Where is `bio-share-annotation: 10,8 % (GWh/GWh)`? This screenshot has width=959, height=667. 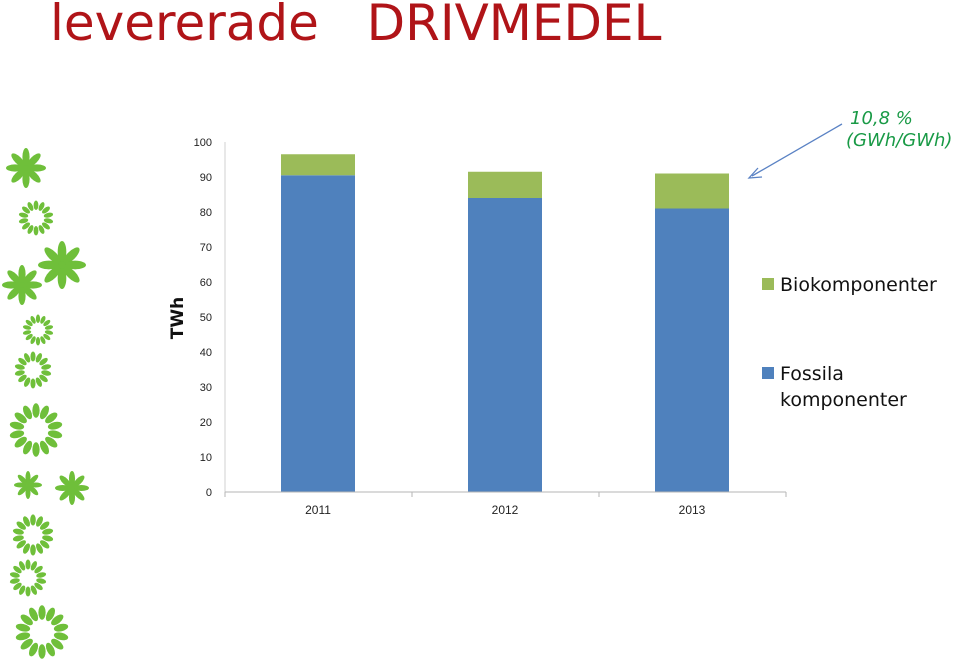
bio-share-annotation: 10,8 % (GWh/GWh) is located at coordinates (899, 130).